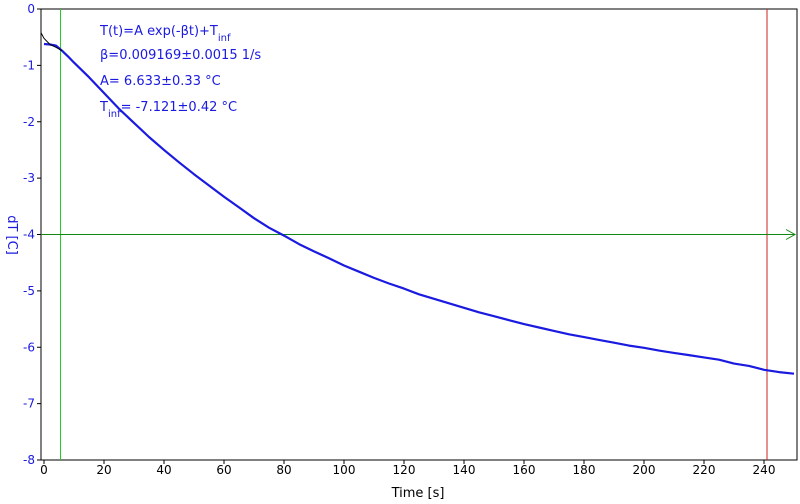 The height and width of the screenshot is (504, 800). I want to click on y-tick-label: -4, so click(29, 235).